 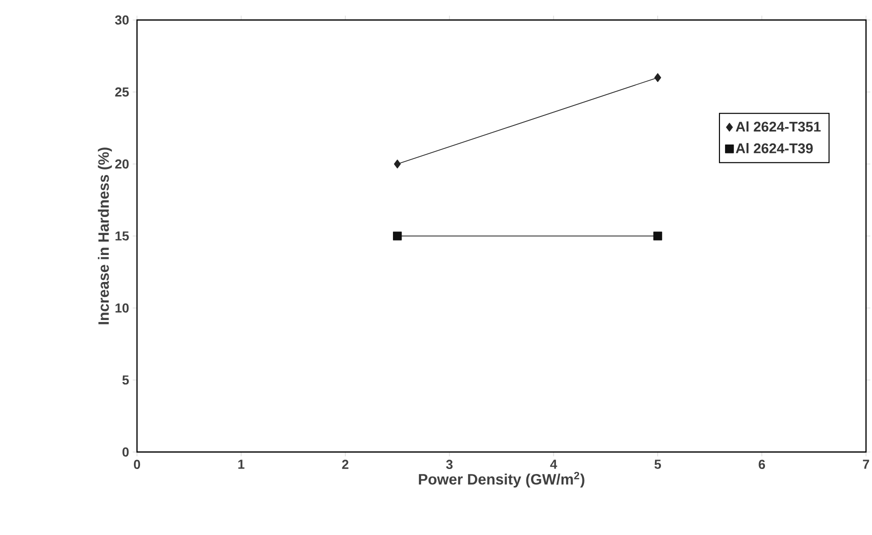 I want to click on x-tick-label: 3, so click(x=449, y=465).